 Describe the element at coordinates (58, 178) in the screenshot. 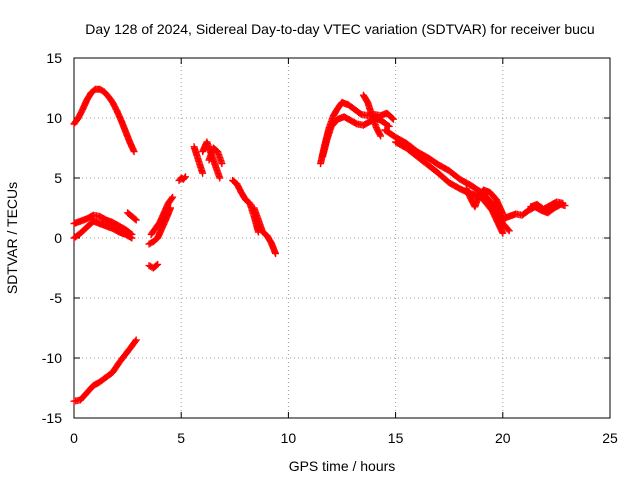

I see `y-tick-label: 5` at that location.